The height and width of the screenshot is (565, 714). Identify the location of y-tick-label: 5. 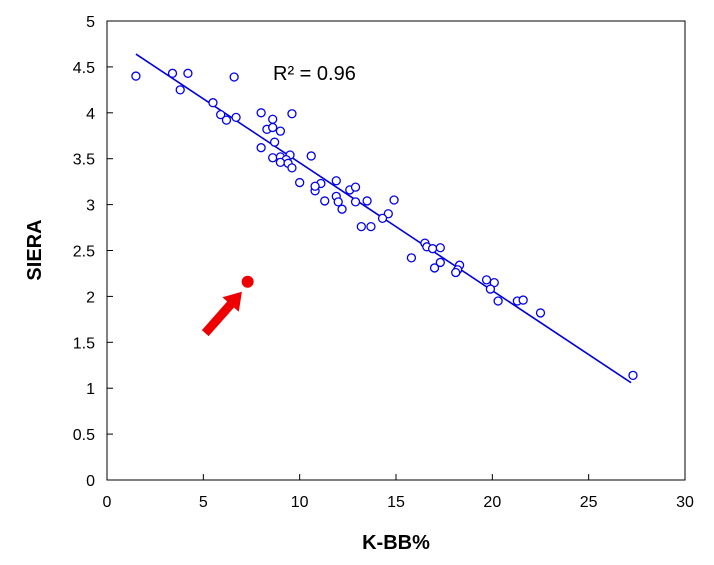
(90, 22).